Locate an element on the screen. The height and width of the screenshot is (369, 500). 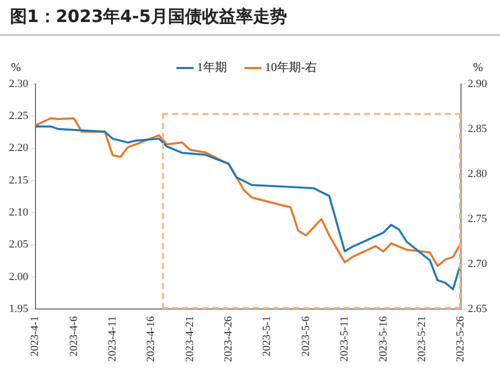
x-tick-label: 2023-4-21 is located at coordinates (190, 339).